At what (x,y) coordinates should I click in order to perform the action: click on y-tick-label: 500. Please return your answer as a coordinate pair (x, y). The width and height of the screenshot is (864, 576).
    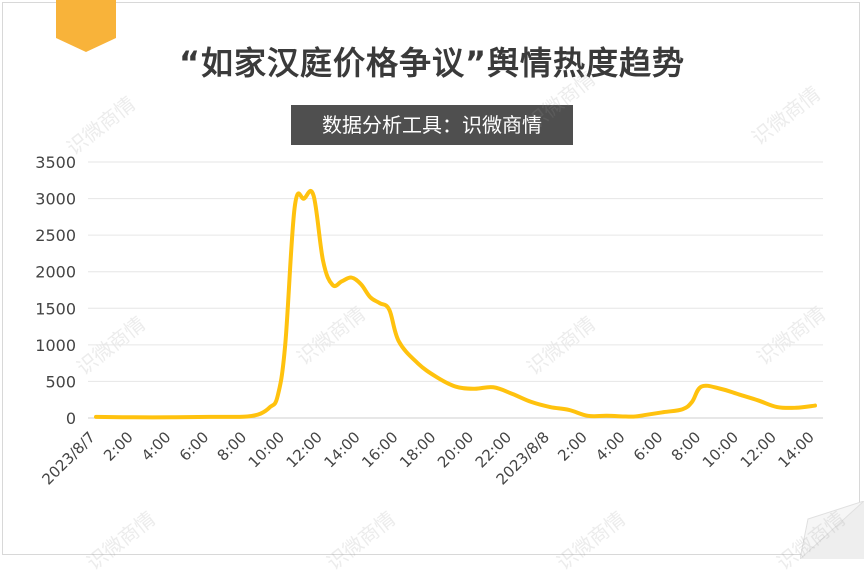
    Looking at the image, I should click on (60, 381).